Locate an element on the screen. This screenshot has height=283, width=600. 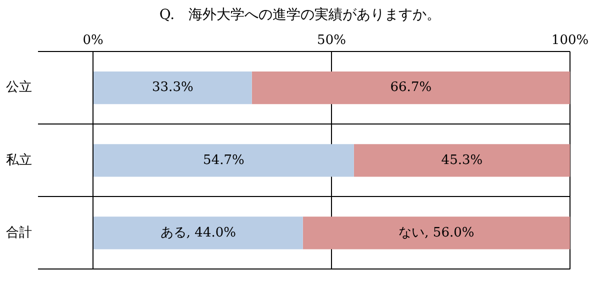
x-tick-label: 50% is located at coordinates (331, 40).